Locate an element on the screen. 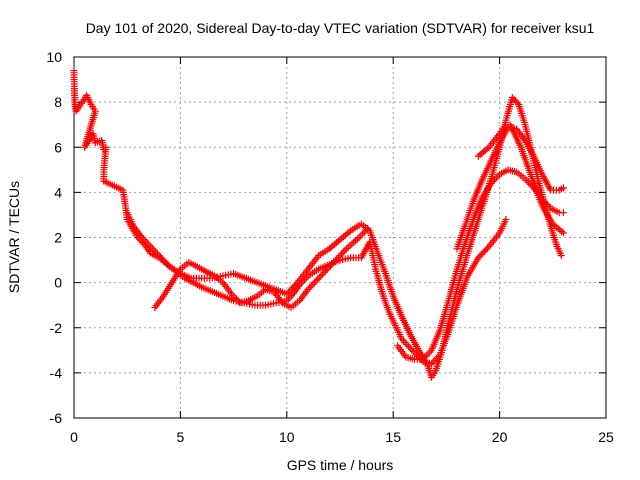 The height and width of the screenshot is (480, 640). x-tick-label: 10 is located at coordinates (287, 437).